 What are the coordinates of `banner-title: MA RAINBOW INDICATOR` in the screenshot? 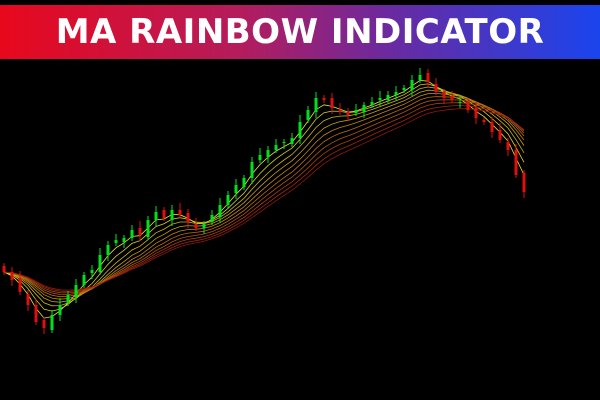 It's located at (300, 32).